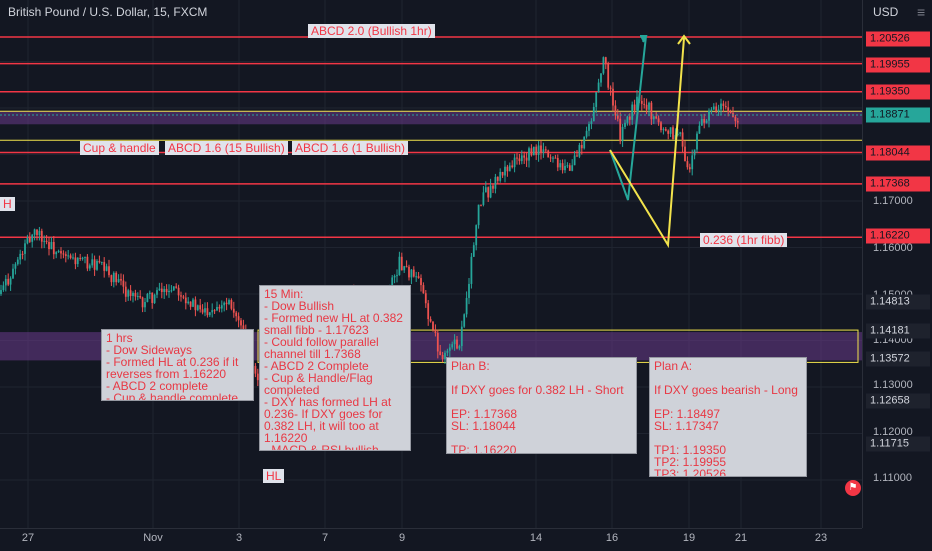 Image resolution: width=932 pixels, height=551 pixels. Describe the element at coordinates (108, 12) in the screenshot. I see `symbol-title: British Pound / U.S. Dollar, 15, FXCM` at that location.